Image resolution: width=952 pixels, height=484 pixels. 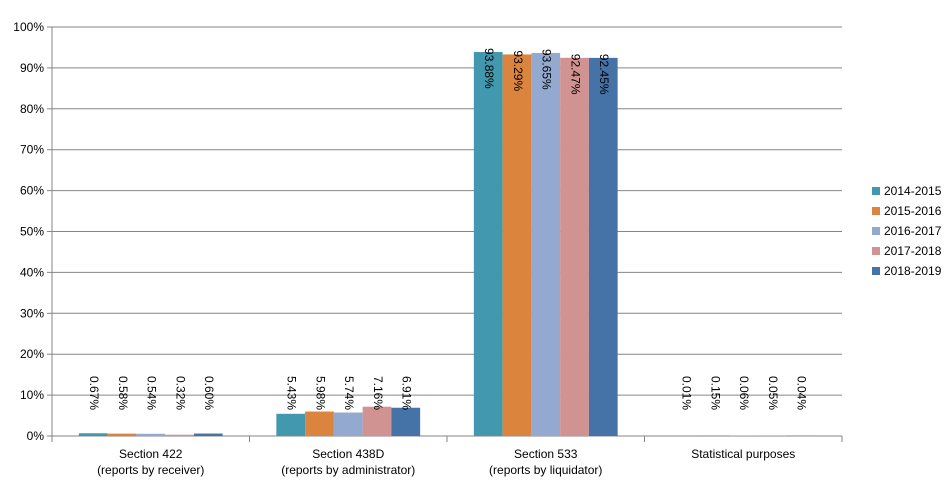 I want to click on y-tick-label: 40%, so click(x=32, y=272).